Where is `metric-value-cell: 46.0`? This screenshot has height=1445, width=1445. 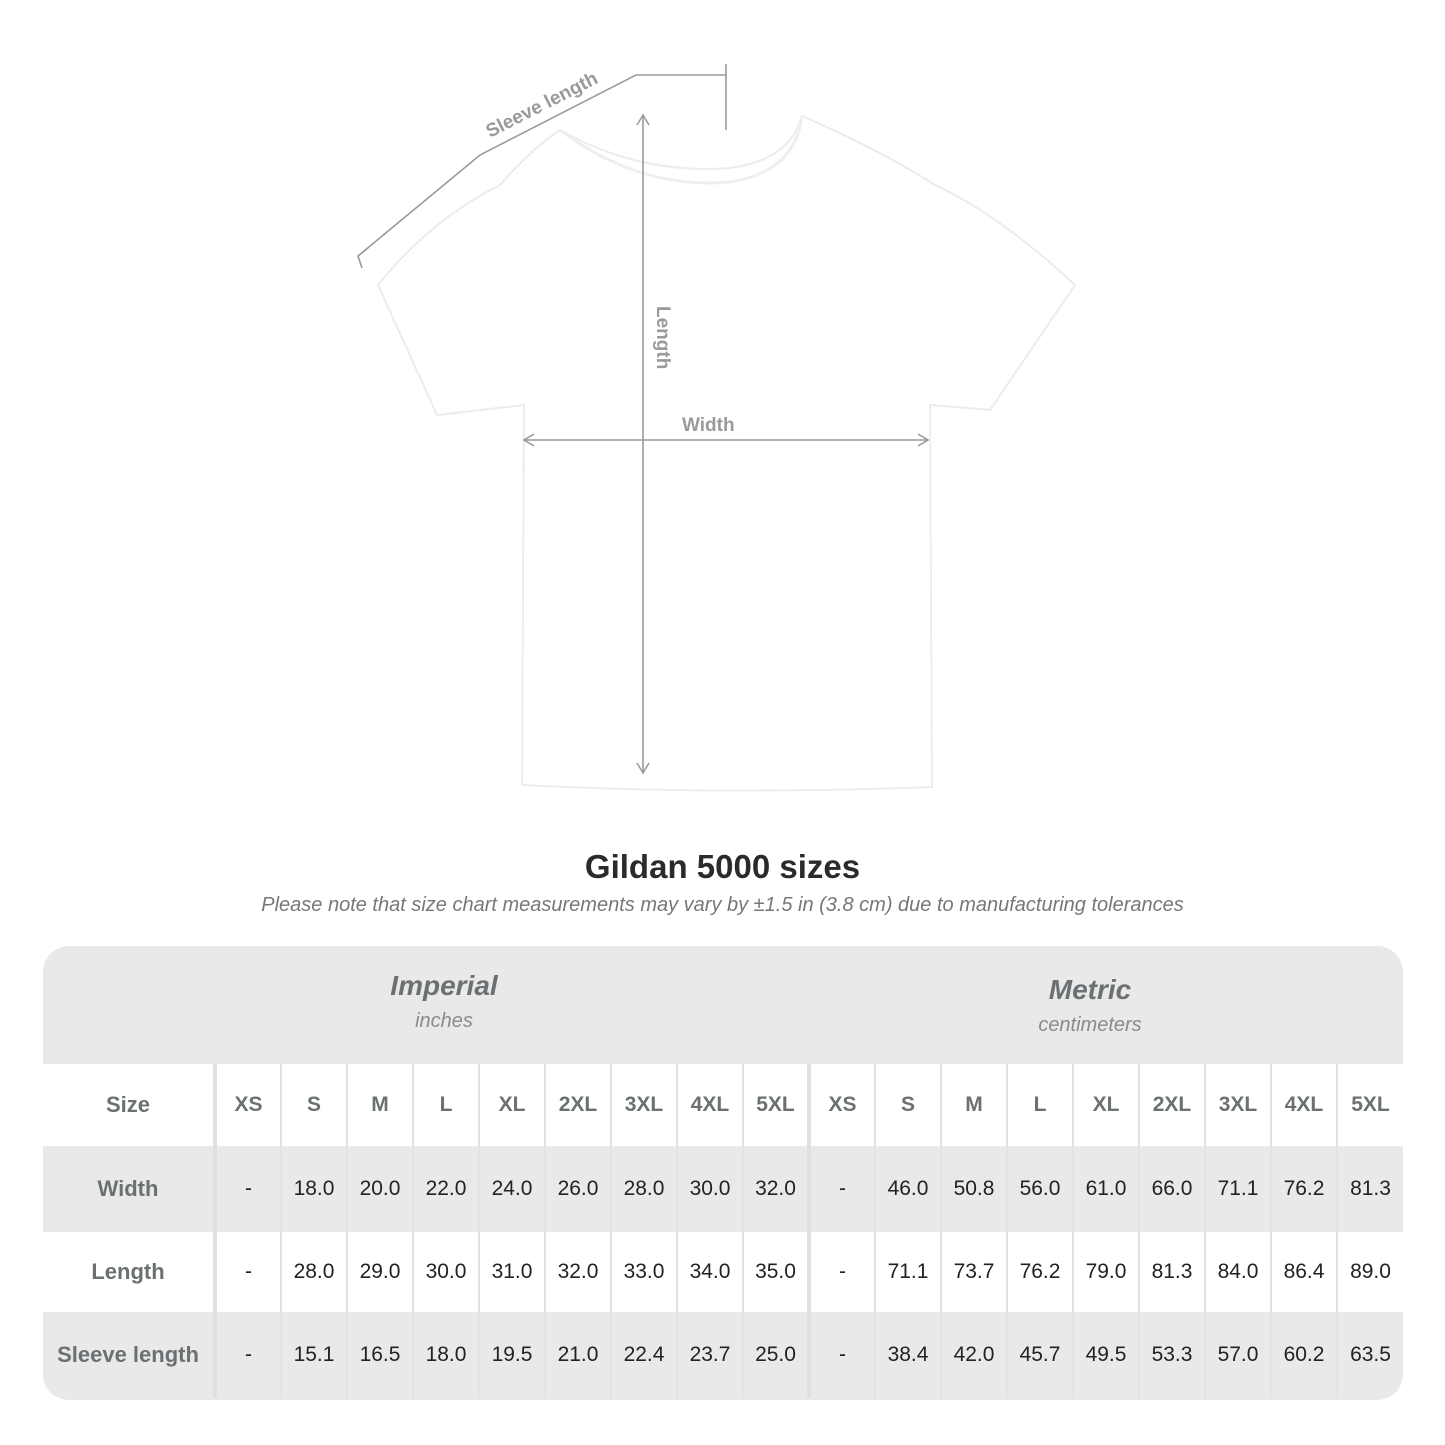
metric-value-cell: 46.0 is located at coordinates (907, 1189).